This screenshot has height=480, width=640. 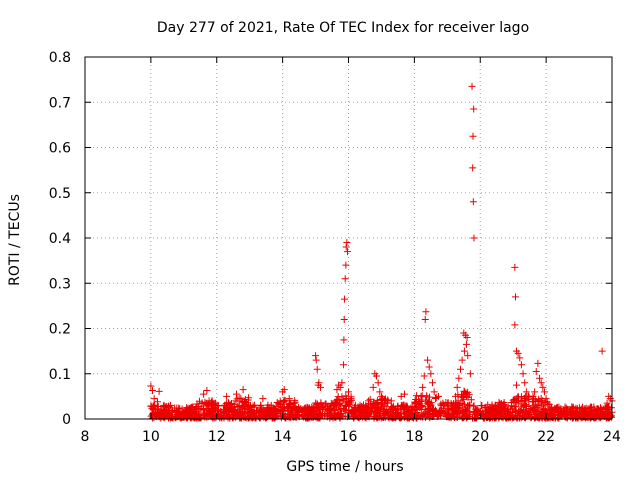 What do you see at coordinates (60, 58) in the screenshot?
I see `y-tick-label: 0.8` at bounding box center [60, 58].